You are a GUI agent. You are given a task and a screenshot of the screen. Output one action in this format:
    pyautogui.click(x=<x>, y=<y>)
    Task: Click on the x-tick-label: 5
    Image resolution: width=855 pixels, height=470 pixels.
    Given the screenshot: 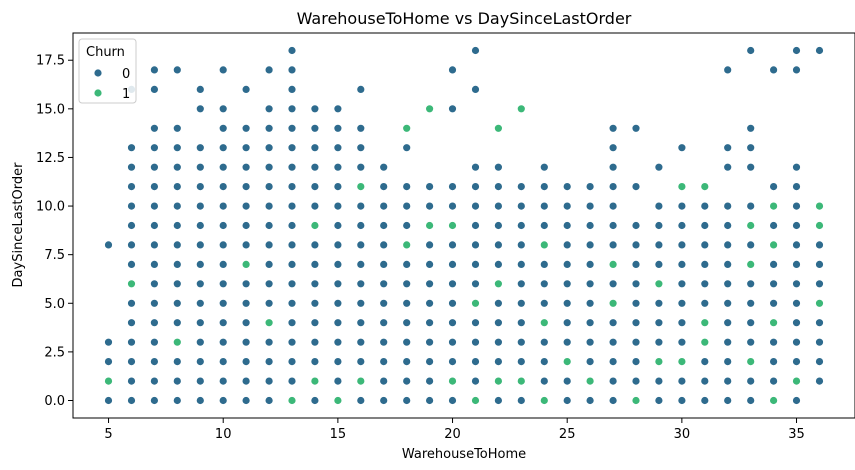 What is the action you would take?
    pyautogui.click(x=108, y=434)
    